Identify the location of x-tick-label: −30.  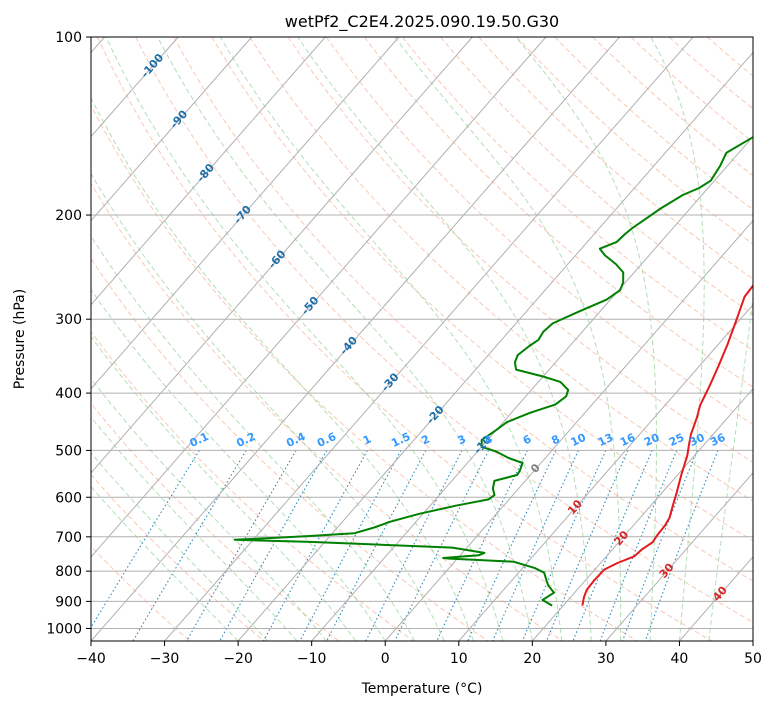
(165, 659).